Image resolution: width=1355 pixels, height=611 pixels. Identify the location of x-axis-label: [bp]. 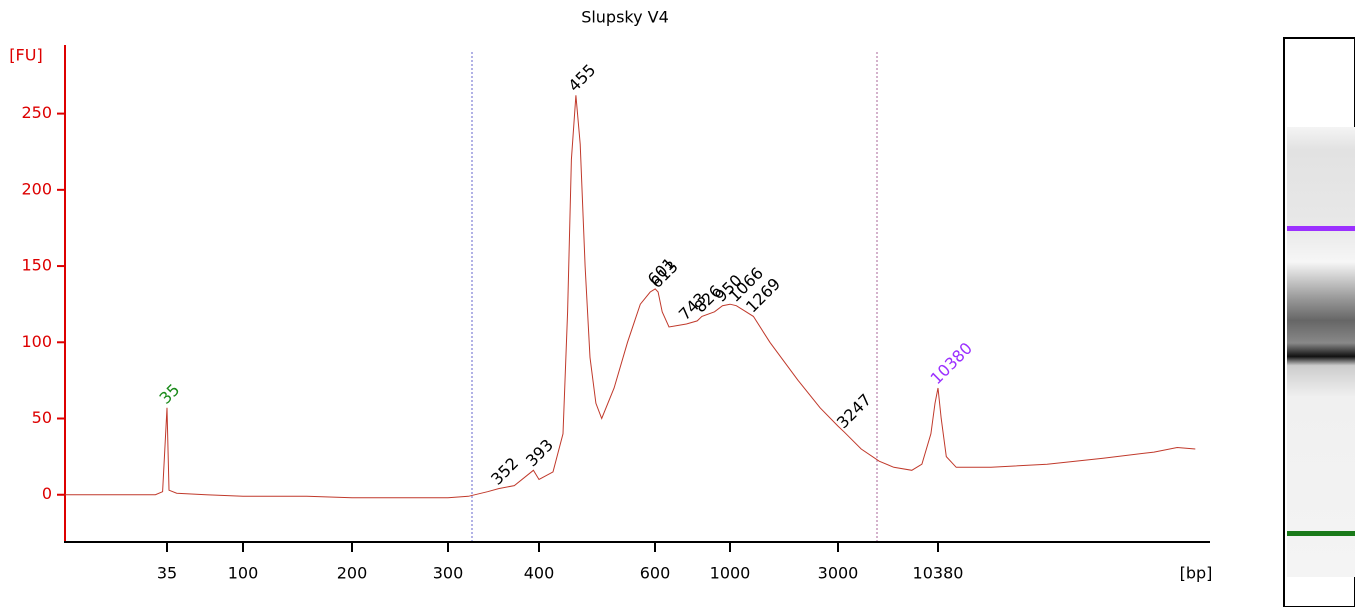
(1196, 573).